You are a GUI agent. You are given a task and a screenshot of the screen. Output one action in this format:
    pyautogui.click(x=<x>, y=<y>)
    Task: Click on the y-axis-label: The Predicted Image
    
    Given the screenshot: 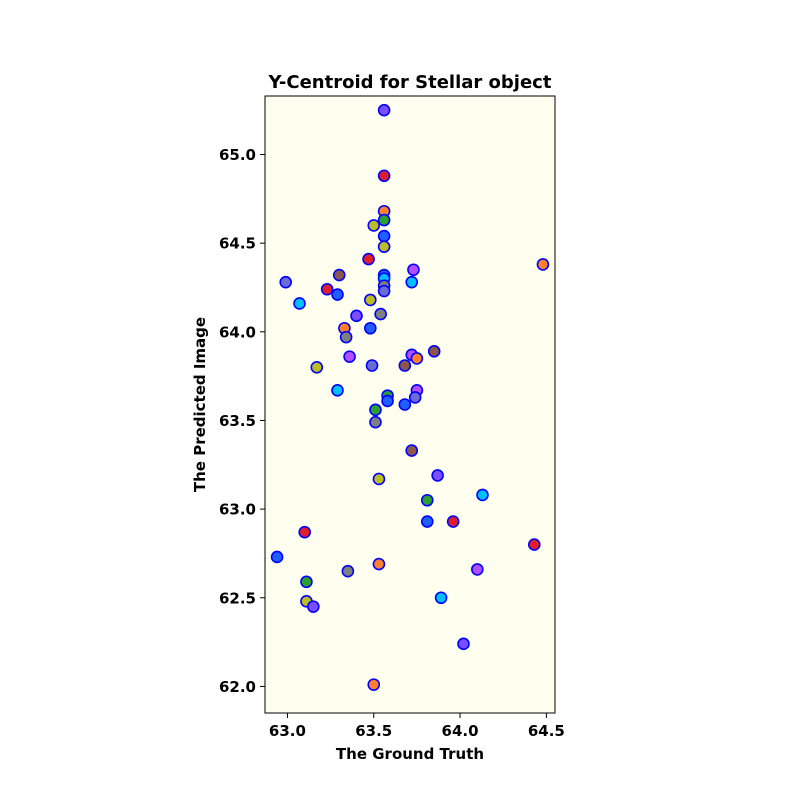 What is the action you would take?
    pyautogui.click(x=200, y=404)
    